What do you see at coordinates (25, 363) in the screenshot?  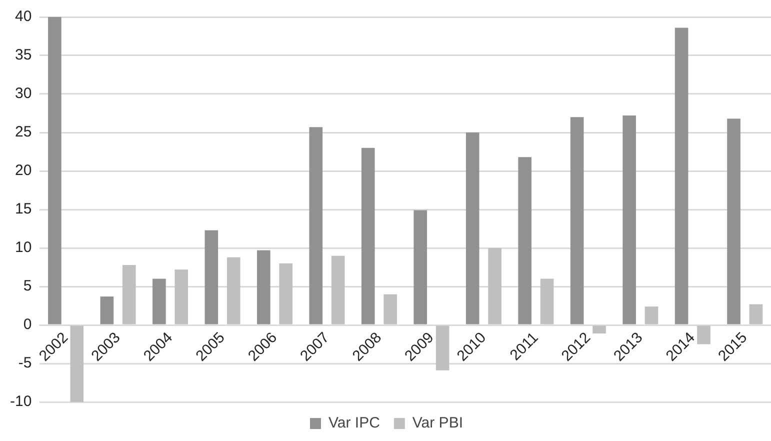 I see `y-tick-label: -5` at bounding box center [25, 363].